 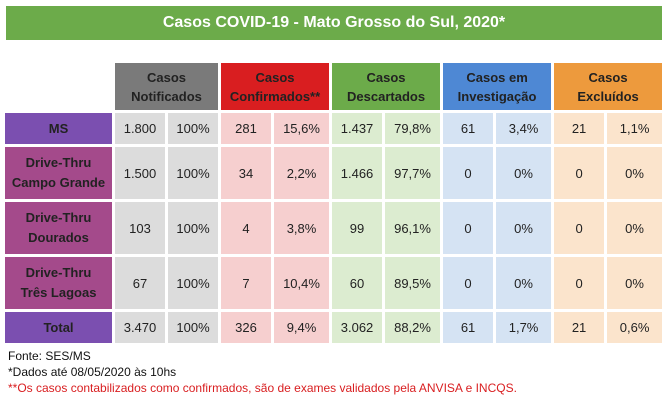 I want to click on table-cell: 7, so click(x=246, y=283).